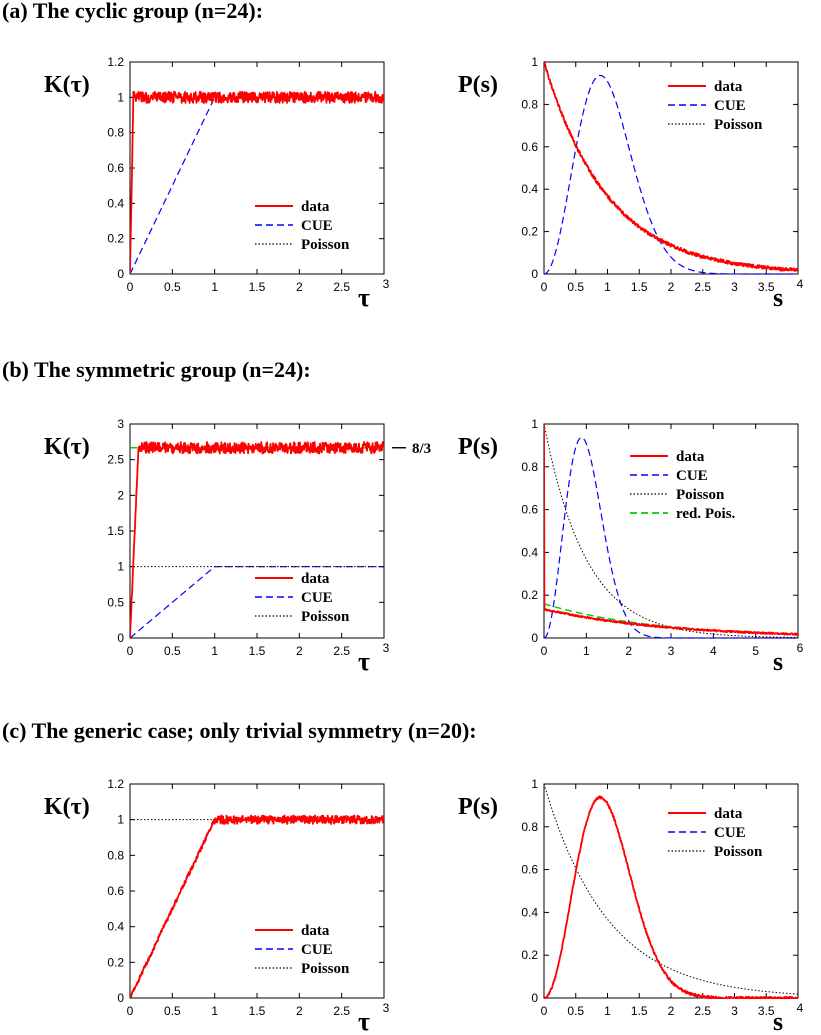 Image resolution: width=821 pixels, height=1035 pixels. Describe the element at coordinates (133, 11) in the screenshot. I see `section-a-title: (a) The cyclic group (n=24):` at that location.